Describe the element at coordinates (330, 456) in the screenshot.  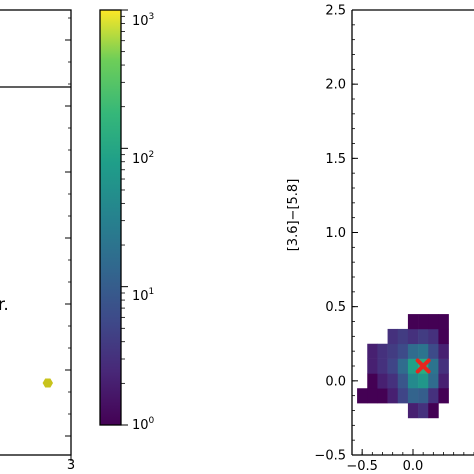
I see `right-y-tick-label-0: −0.5` at that location.